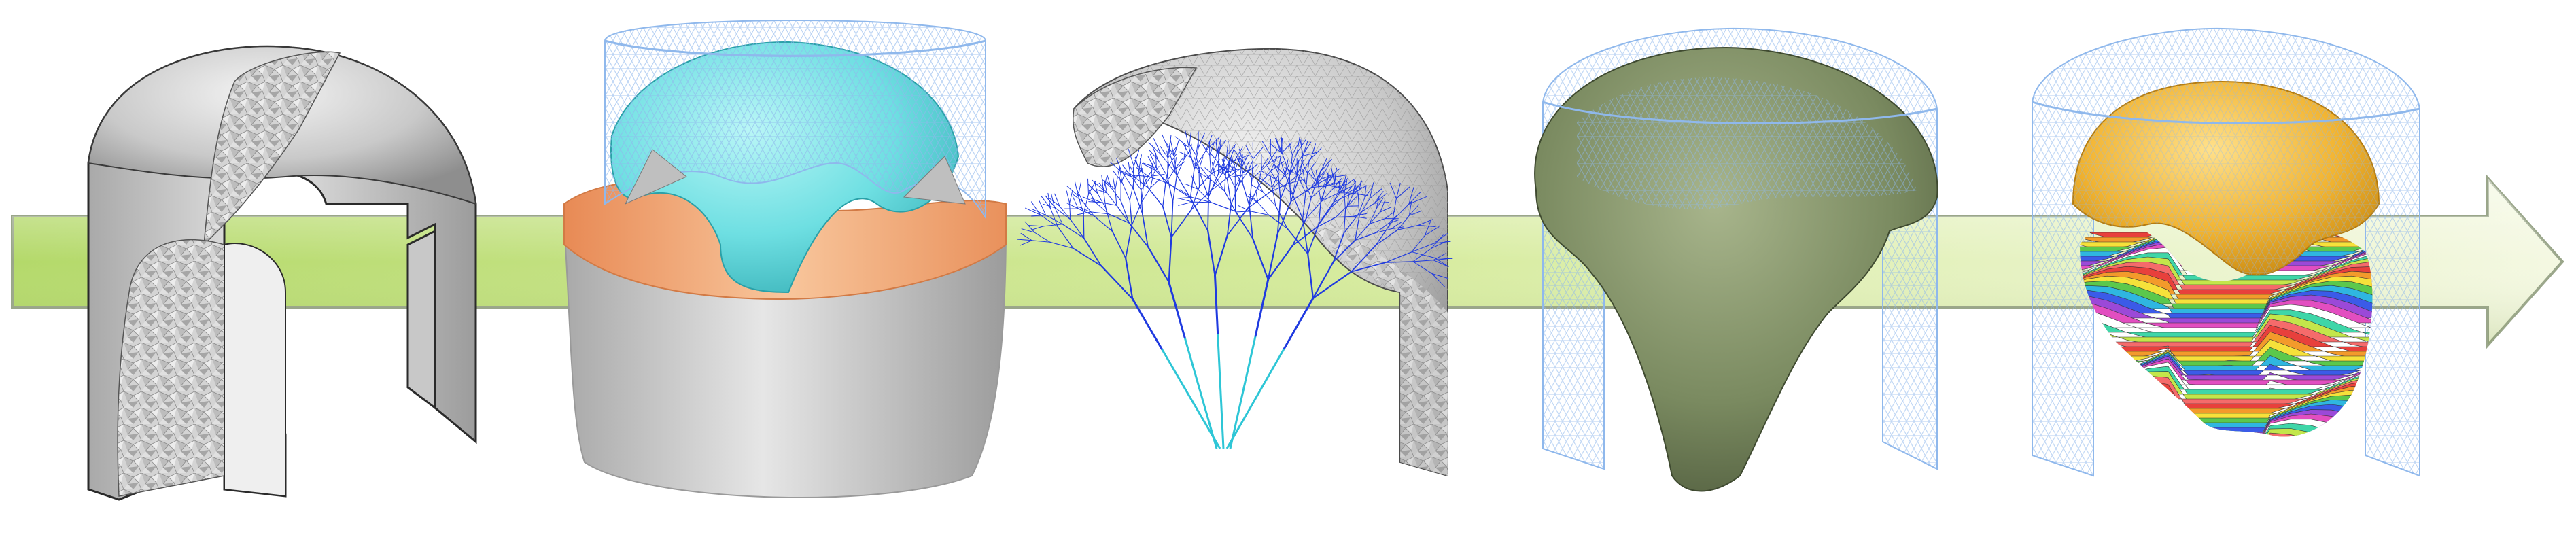 This screenshot has height=541, width=2576. What do you see at coordinates (1235, 262) in the screenshot?
I see `tree-growth-icon` at bounding box center [1235, 262].